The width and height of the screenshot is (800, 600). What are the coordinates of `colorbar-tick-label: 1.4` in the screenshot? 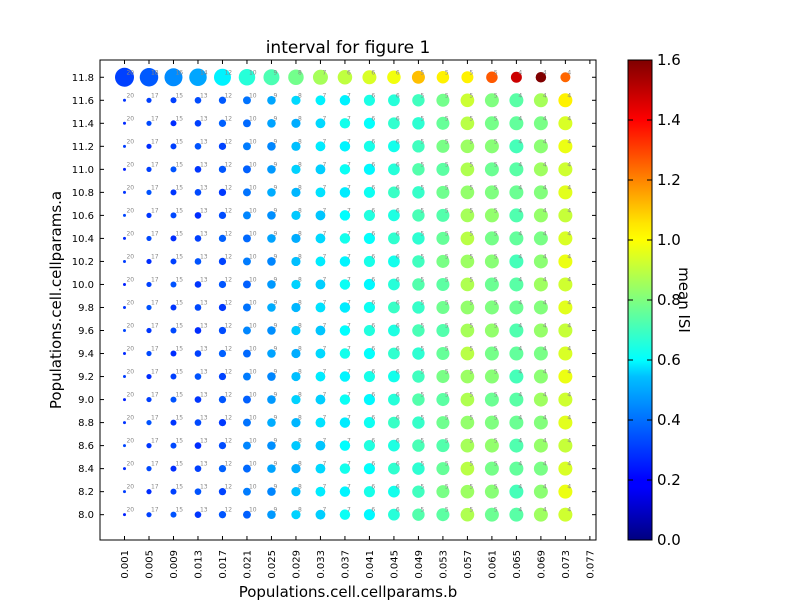 It's located at (669, 120).